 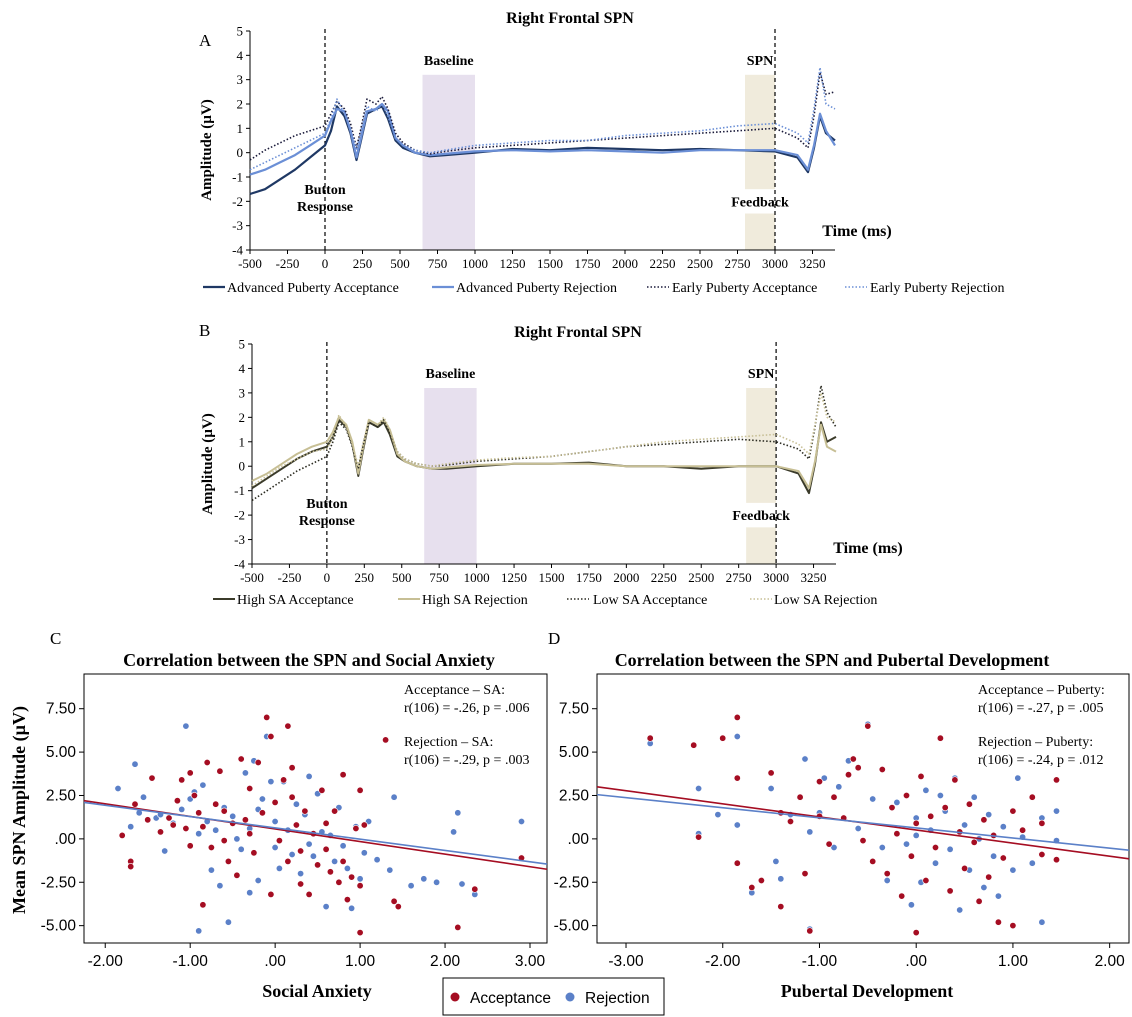 What do you see at coordinates (106, 961) in the screenshot?
I see `panel-c-x-tick-label: -2.00` at bounding box center [106, 961].